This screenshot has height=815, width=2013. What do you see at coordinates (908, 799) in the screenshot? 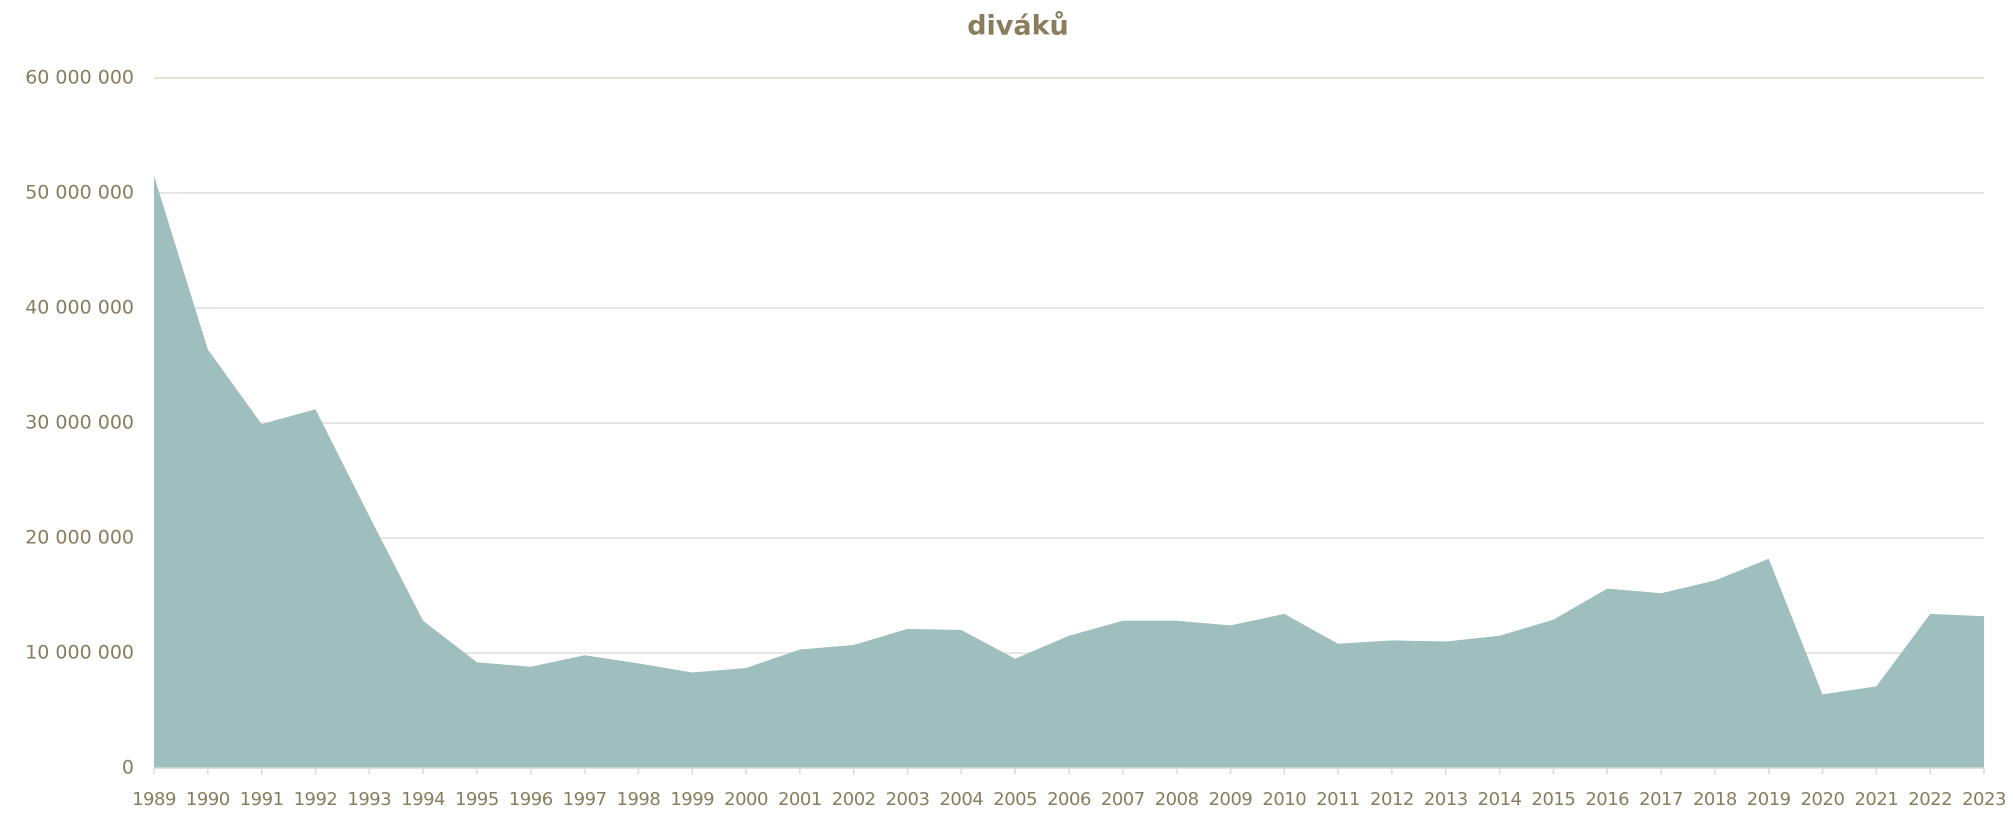
I see `x-tick-label: 2003` at bounding box center [908, 799].